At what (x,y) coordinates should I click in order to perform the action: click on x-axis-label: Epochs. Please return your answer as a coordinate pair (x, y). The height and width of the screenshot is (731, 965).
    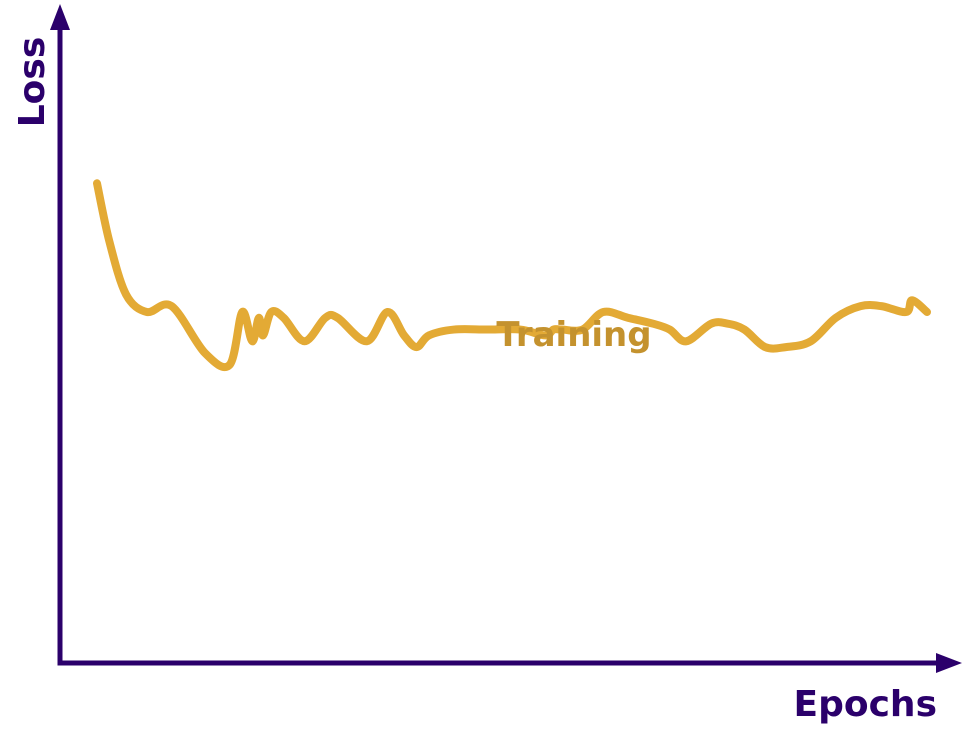
    Looking at the image, I should click on (866, 704).